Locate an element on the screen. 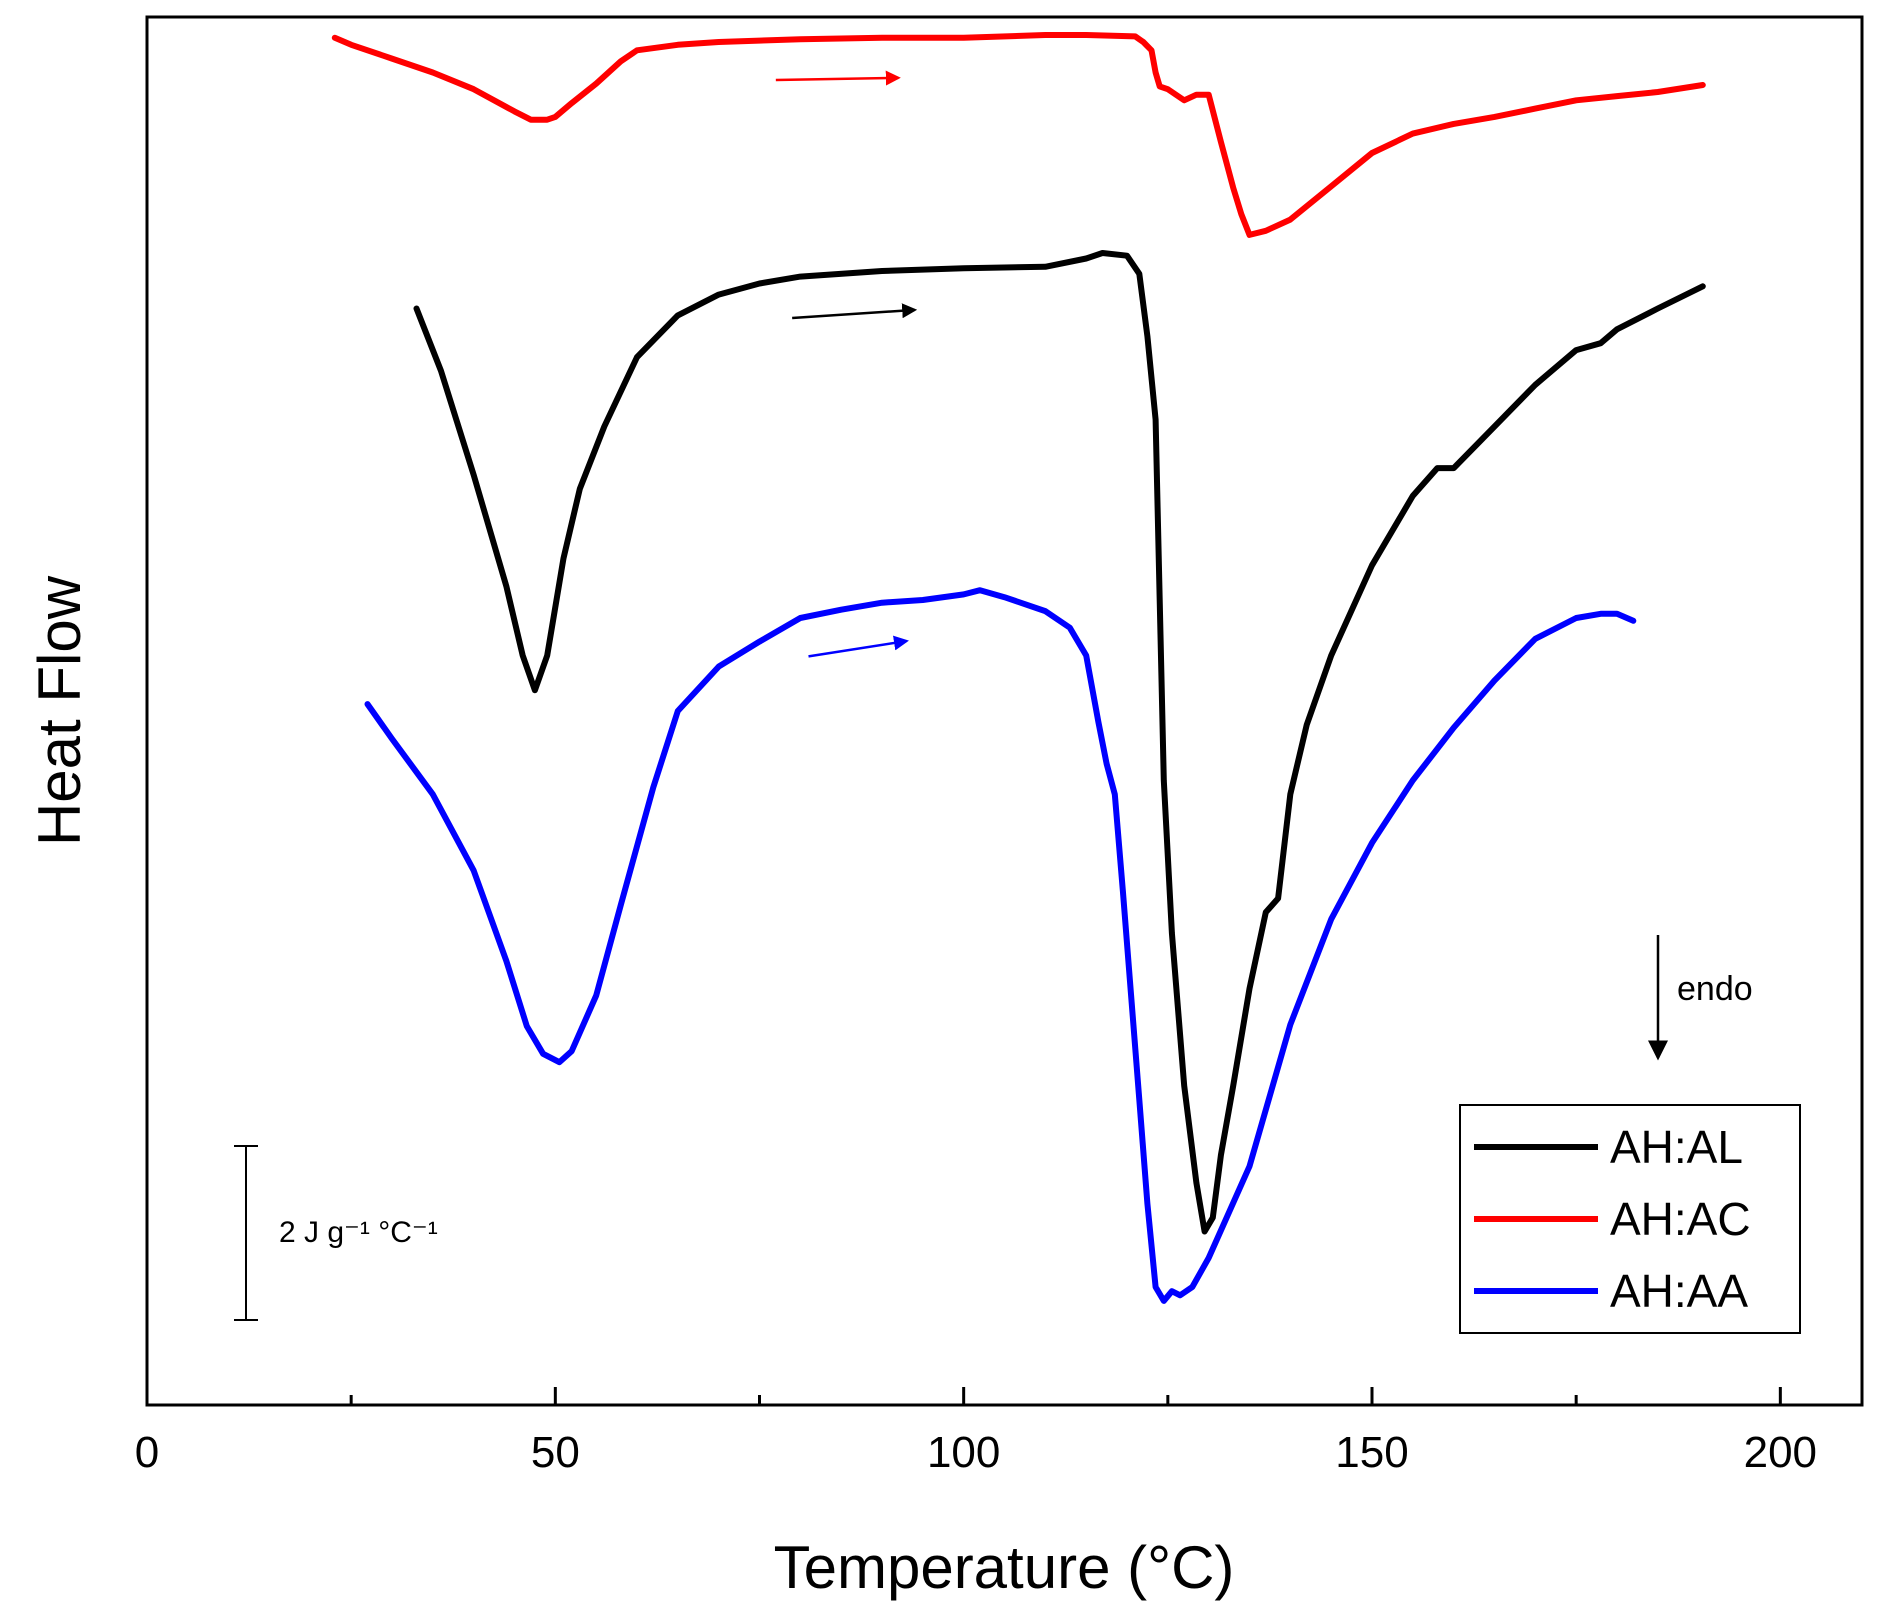 The width and height of the screenshot is (1879, 1610). legend-items: AH:AL AH:AC AH:AA is located at coordinates (1612, 1219).